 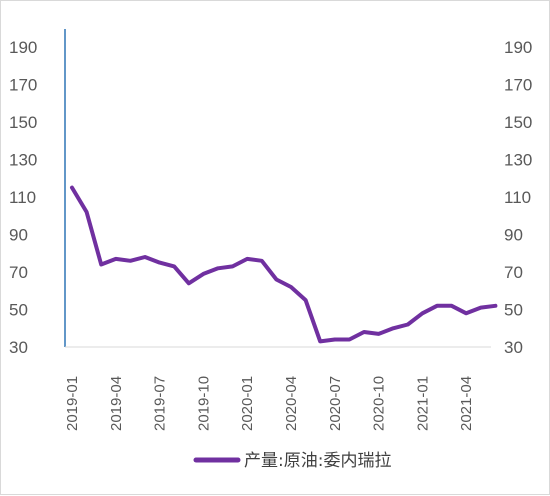 I want to click on y-tick-label-left: 130, so click(x=23, y=160).